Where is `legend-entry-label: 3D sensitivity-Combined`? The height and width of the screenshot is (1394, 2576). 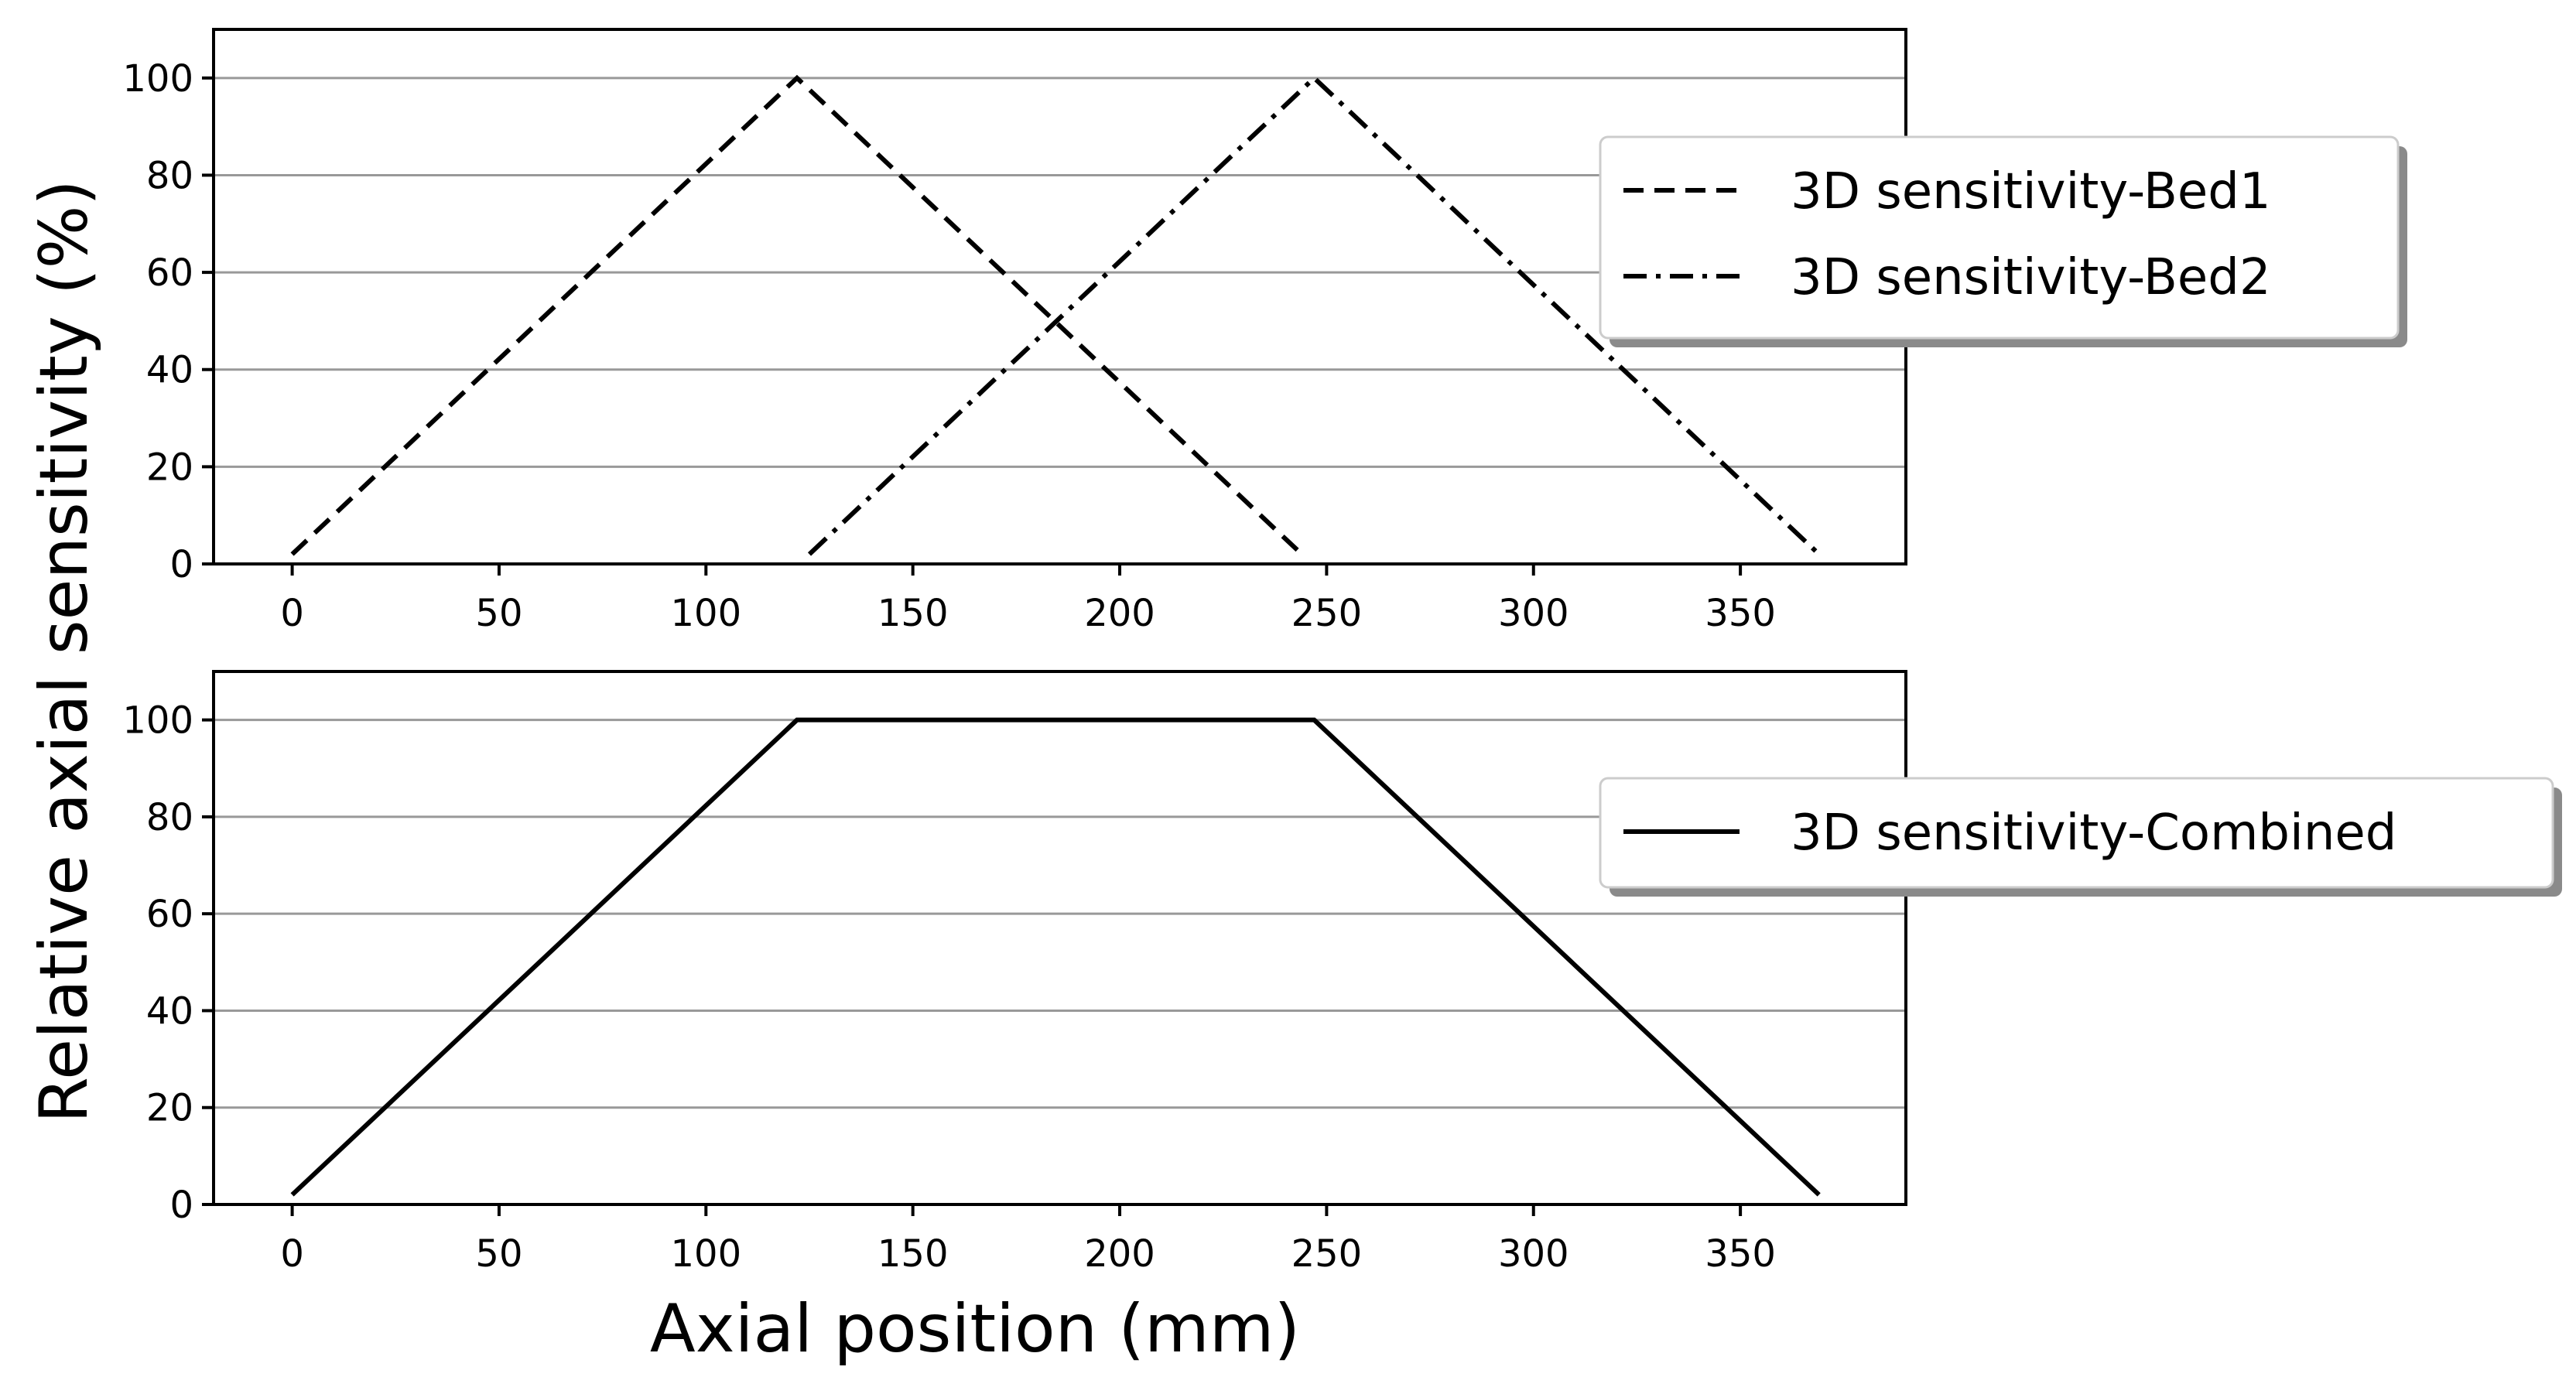
legend-entry-label: 3D sensitivity-Combined is located at coordinates (2094, 834).